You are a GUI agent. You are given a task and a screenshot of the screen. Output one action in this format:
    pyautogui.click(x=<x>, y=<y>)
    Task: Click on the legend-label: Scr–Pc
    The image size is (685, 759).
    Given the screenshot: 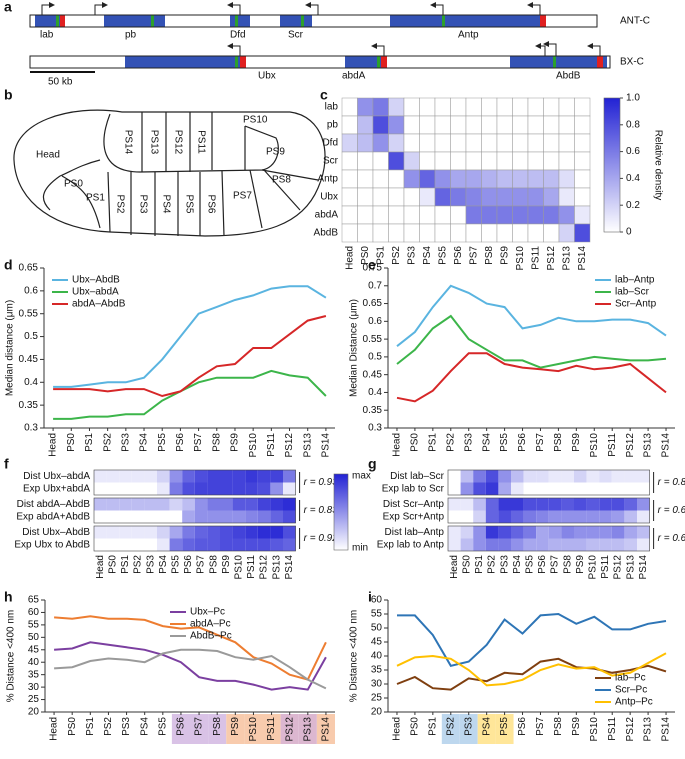 What is the action you would take?
    pyautogui.click(x=631, y=690)
    